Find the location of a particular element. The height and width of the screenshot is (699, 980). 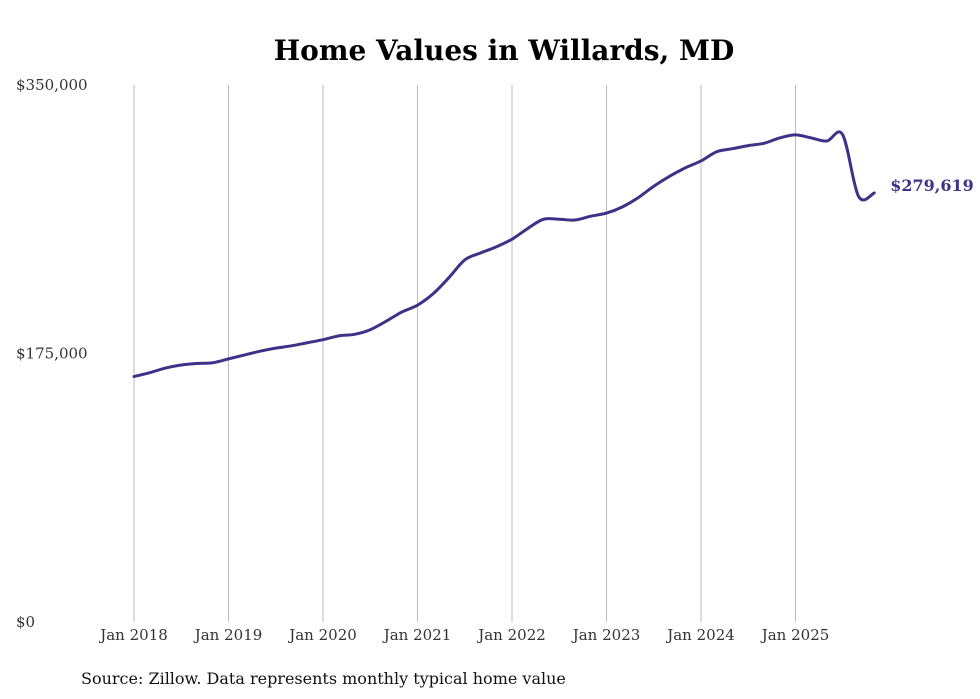

latest-value-label: $279,619 is located at coordinates (932, 185).